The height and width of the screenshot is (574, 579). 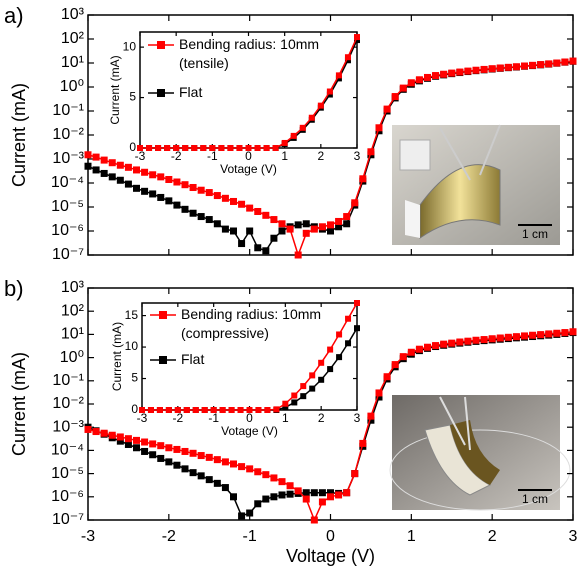 I want to click on y-axis-label: Current (mA), so click(x=115, y=89).